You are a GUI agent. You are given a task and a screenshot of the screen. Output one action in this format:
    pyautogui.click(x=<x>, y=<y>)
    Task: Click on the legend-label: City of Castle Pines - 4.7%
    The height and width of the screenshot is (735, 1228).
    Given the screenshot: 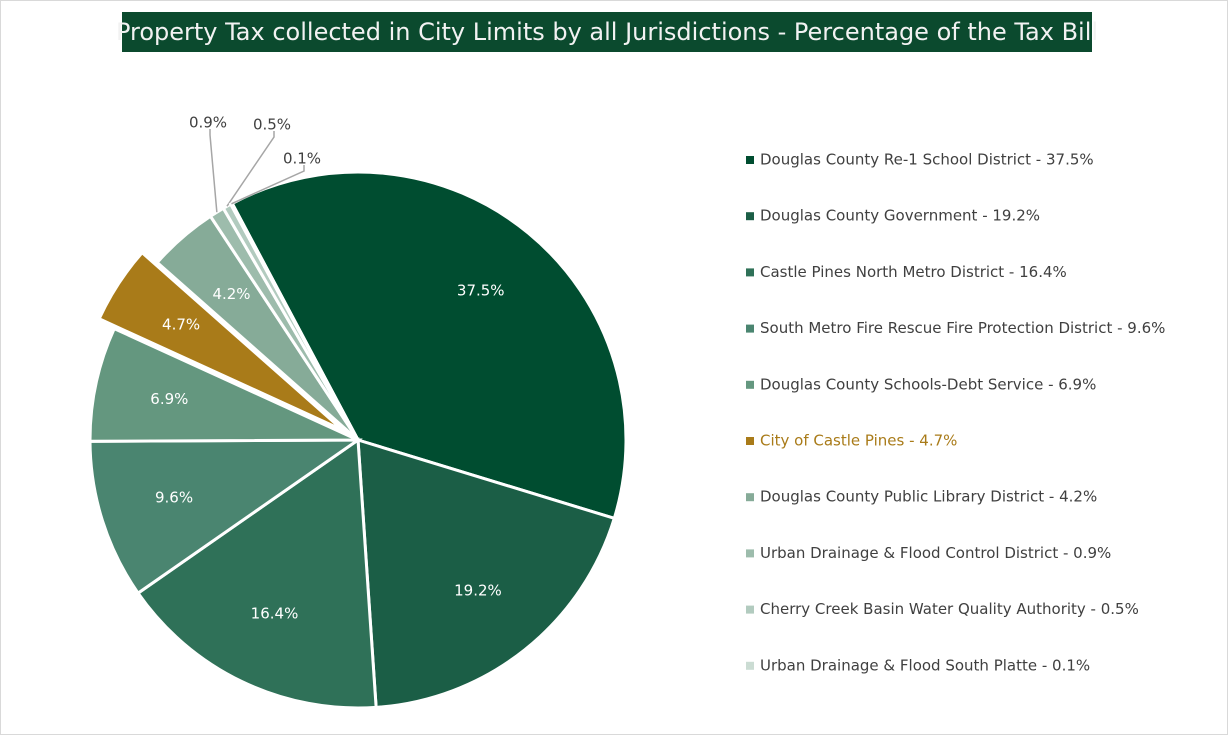 What is the action you would take?
    pyautogui.click(x=858, y=441)
    